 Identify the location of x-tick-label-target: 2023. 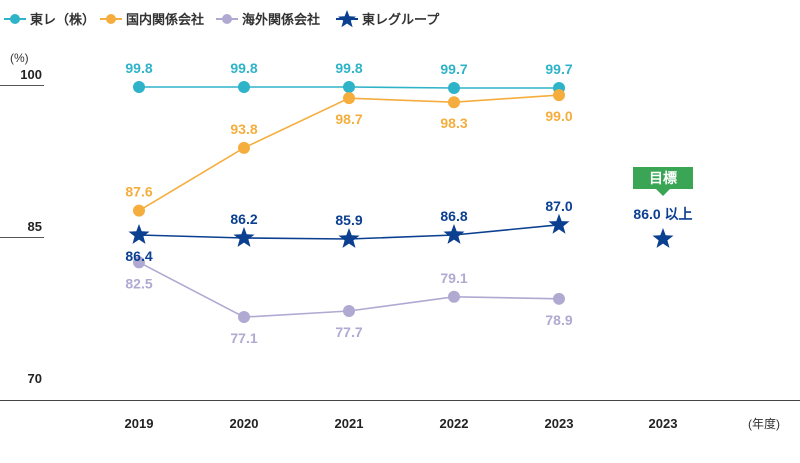
(663, 423).